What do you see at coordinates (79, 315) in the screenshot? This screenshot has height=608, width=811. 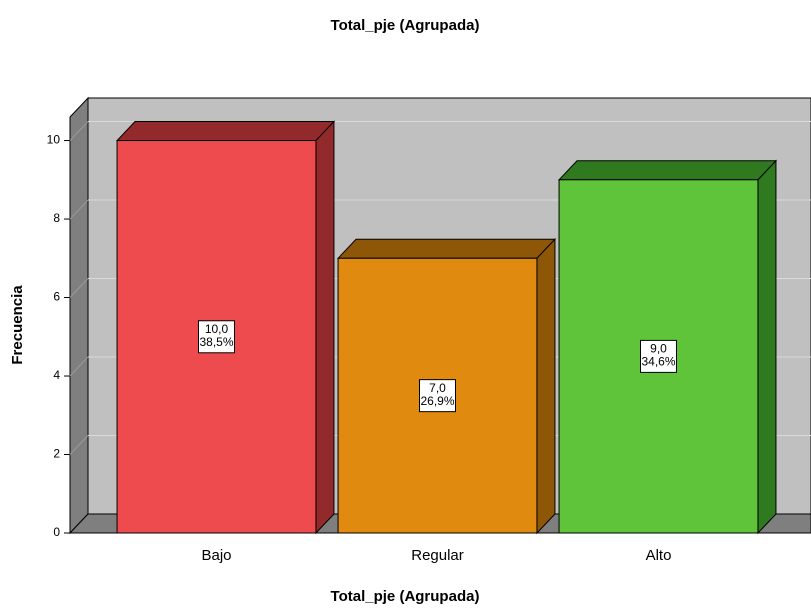 I see `left-wall` at bounding box center [79, 315].